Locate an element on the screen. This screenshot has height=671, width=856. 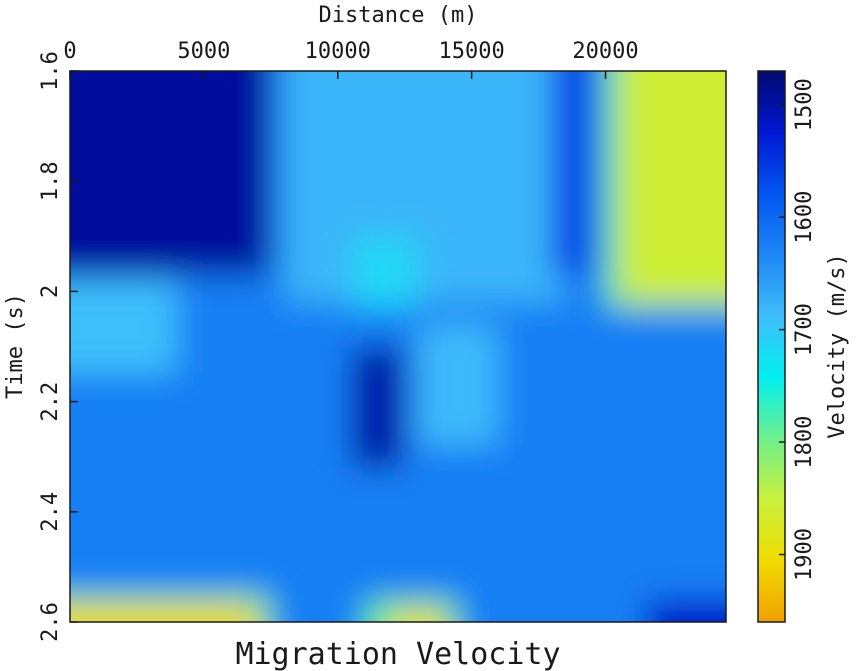
y-tick-label: 2.4 is located at coordinates (50, 512).